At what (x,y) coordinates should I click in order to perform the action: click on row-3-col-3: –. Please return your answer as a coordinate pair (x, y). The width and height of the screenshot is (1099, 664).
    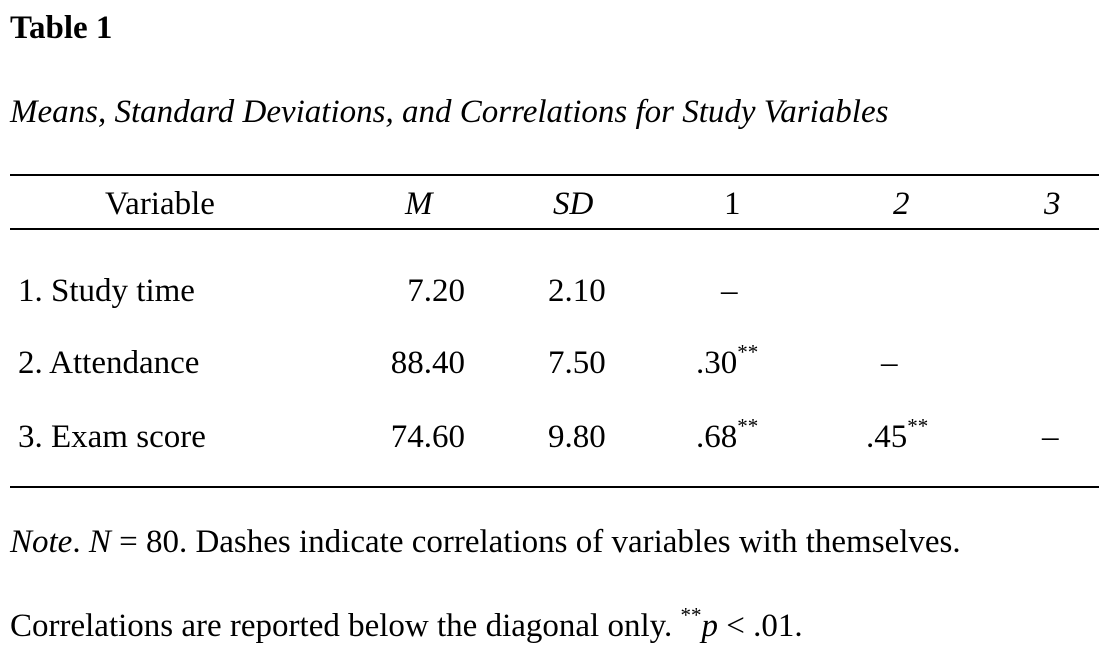
    Looking at the image, I should click on (1050, 437).